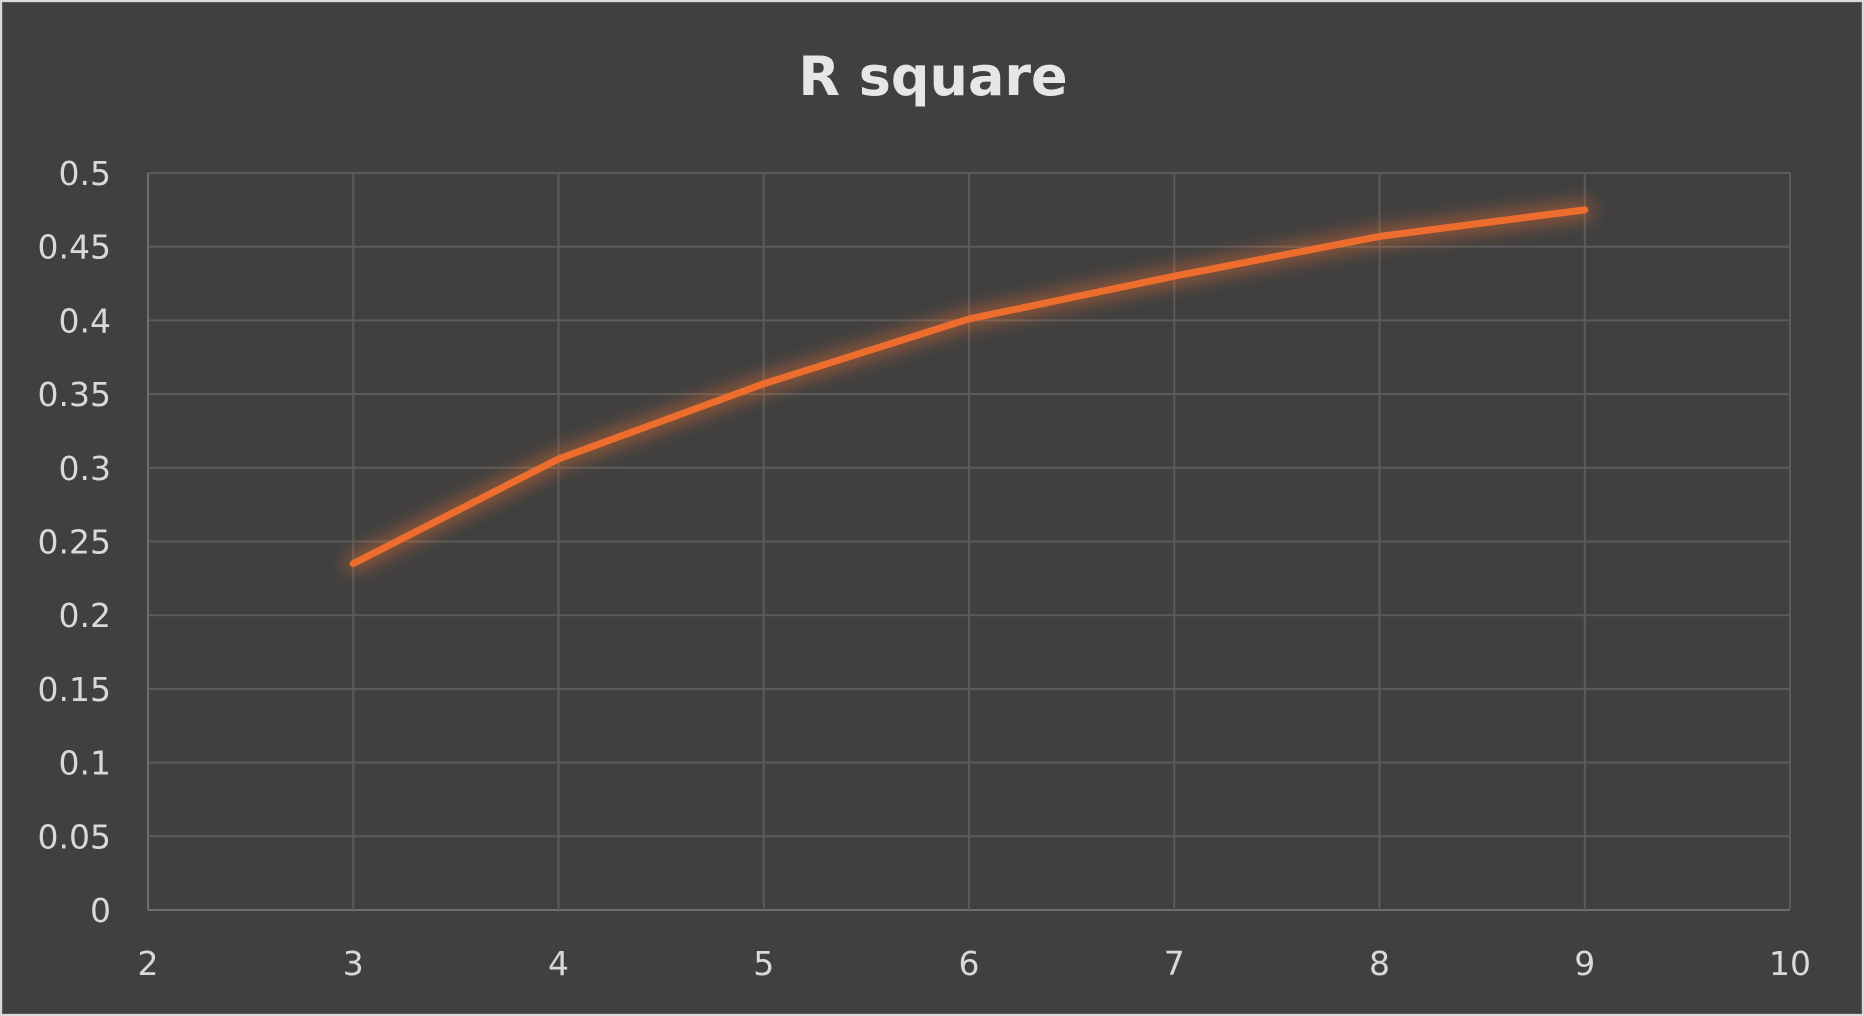 This screenshot has width=1864, height=1016. Describe the element at coordinates (85, 173) in the screenshot. I see `y-tick-label: 0.5` at that location.